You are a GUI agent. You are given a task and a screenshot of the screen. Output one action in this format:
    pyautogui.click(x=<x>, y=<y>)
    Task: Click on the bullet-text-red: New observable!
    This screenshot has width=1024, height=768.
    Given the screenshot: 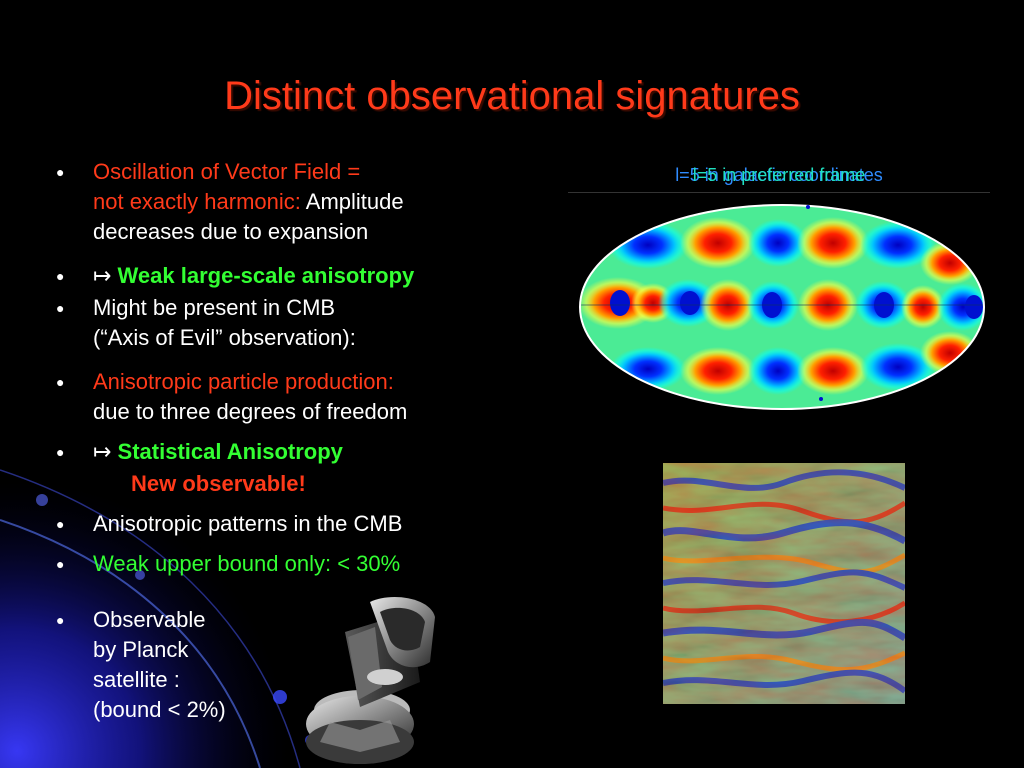 What is the action you would take?
    pyautogui.click(x=218, y=483)
    